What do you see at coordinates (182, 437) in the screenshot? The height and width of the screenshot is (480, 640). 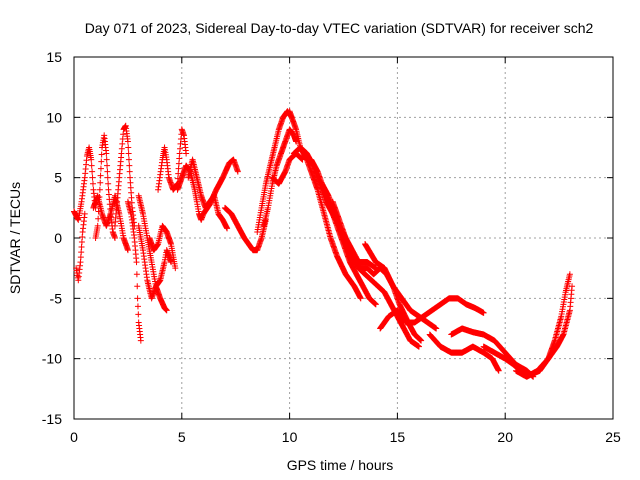 I see `x-tick-label: 5` at bounding box center [182, 437].